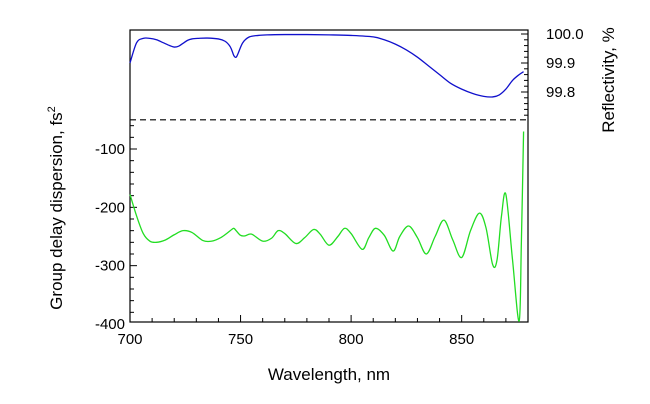 The width and height of the screenshot is (650, 404). What do you see at coordinates (461, 339) in the screenshot?
I see `x-tick-label: 850` at bounding box center [461, 339].